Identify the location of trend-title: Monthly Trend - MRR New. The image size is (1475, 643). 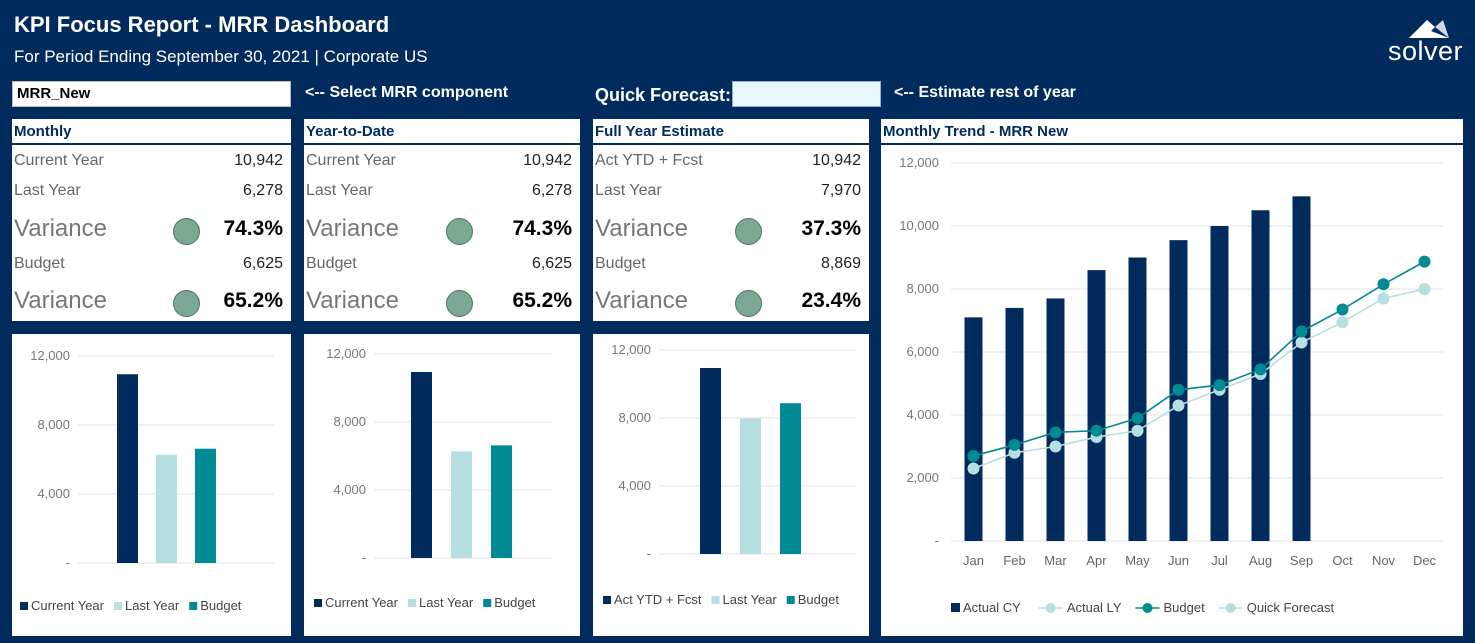
(1172, 132).